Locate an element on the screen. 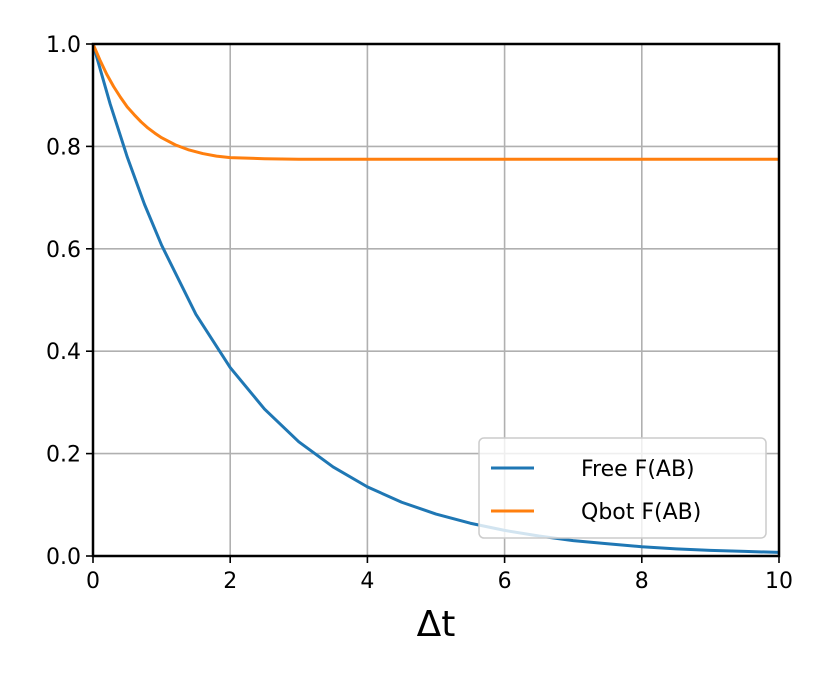 The image size is (830, 680). legend-box is located at coordinates (622, 488).